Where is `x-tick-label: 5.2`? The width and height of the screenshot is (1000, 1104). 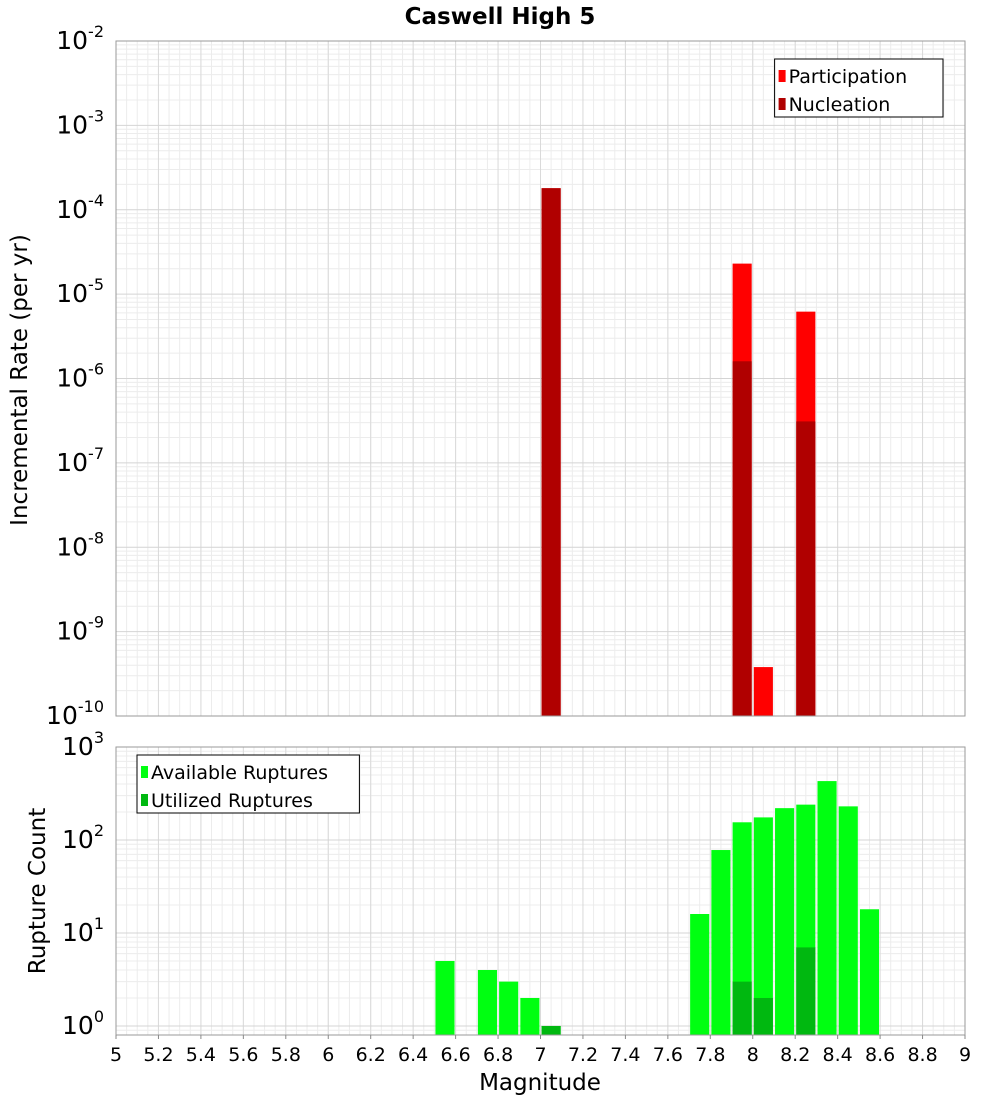
x-tick-label: 5.2 is located at coordinates (158, 1055).